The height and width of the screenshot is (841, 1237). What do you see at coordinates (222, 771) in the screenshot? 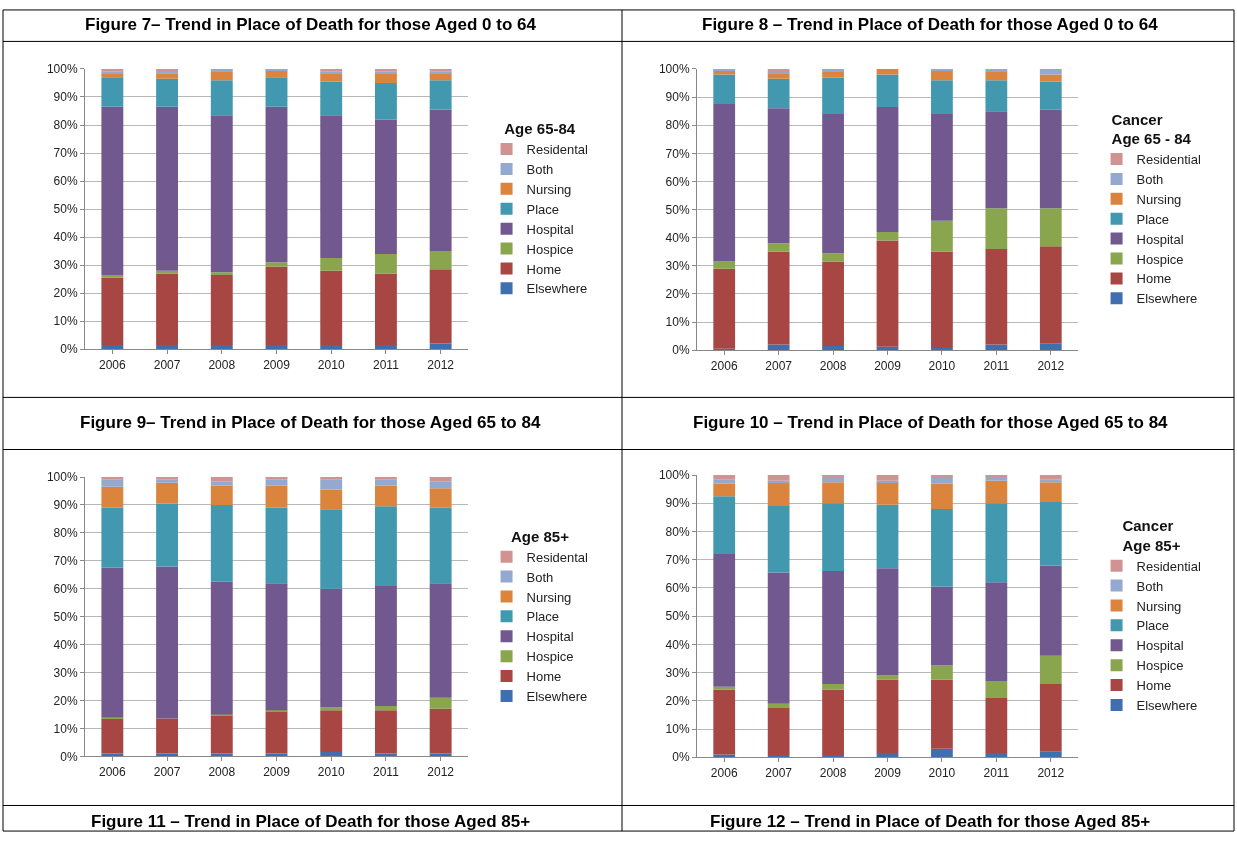
I see `x-tick-label: 2008` at bounding box center [222, 771].